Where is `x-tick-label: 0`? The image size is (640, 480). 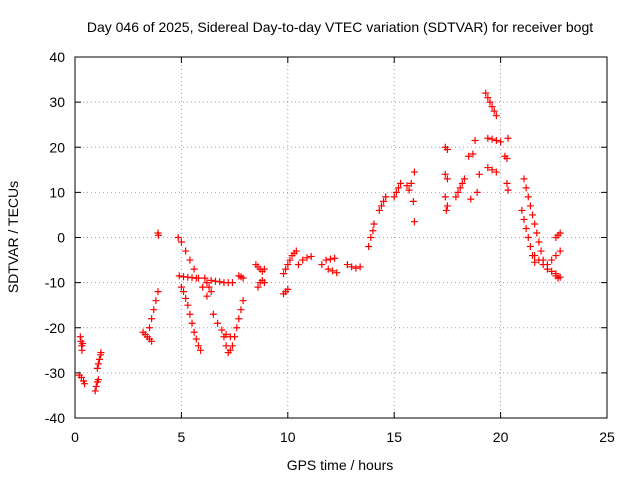 x-tick-label: 0 is located at coordinates (75, 437).